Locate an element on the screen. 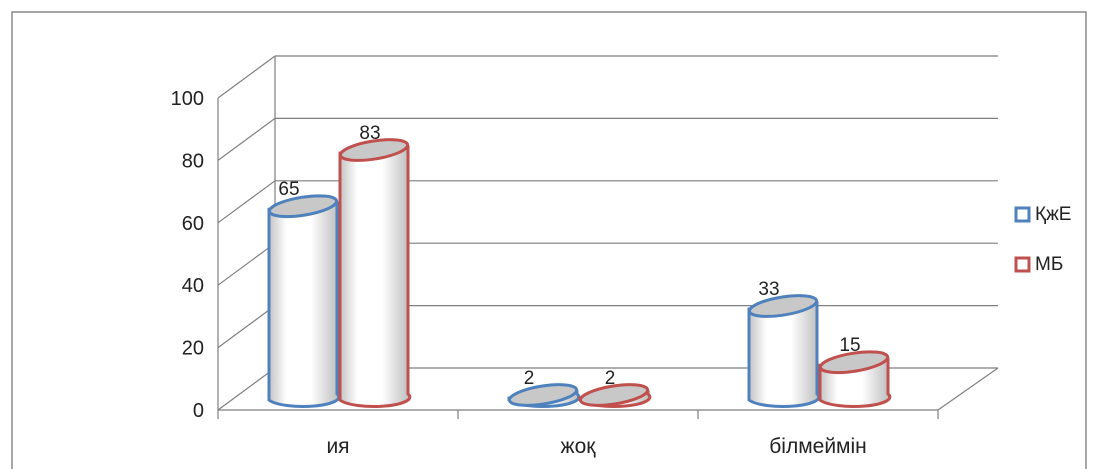  y-tick-label: 40 is located at coordinates (193, 286).